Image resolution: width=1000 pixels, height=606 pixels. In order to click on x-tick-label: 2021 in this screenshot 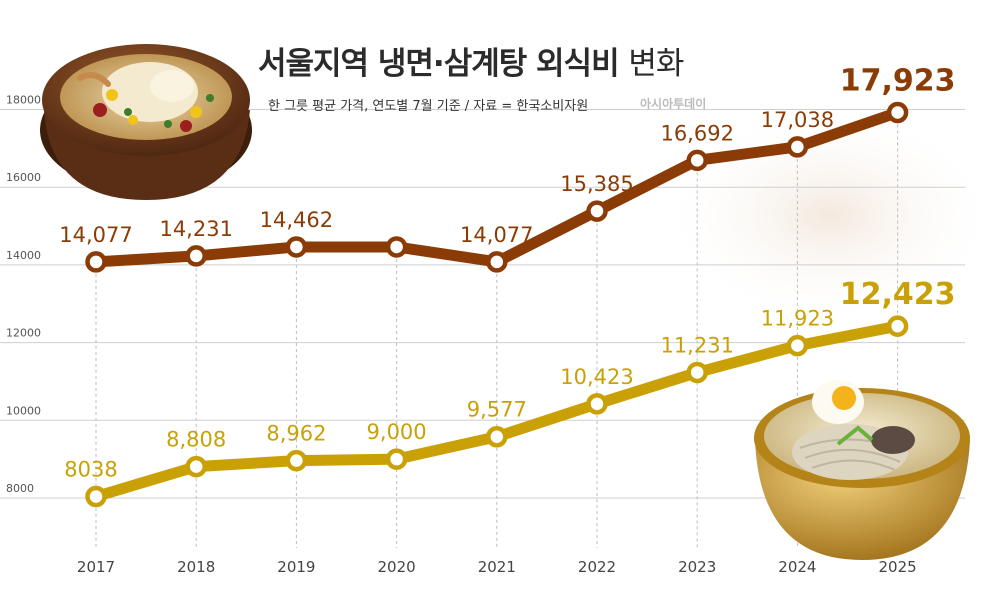, I will do `click(497, 567)`.